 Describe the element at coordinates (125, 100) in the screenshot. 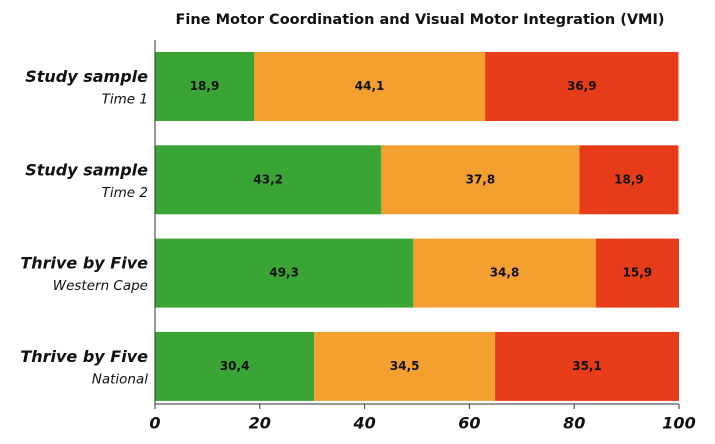

I see `category-subtitle: Time 1` at that location.